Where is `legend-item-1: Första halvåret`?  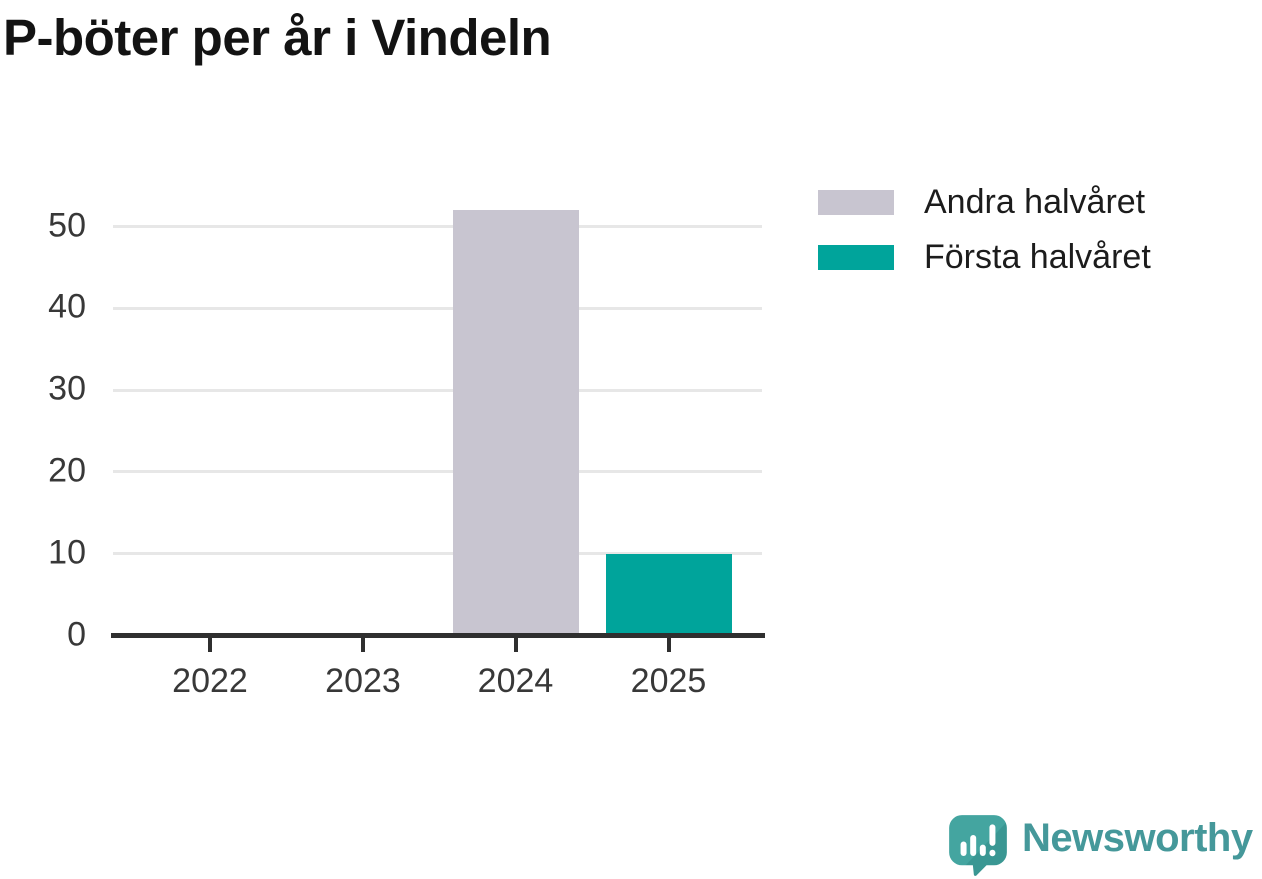
legend-item-1: Första halvåret is located at coordinates (984, 257).